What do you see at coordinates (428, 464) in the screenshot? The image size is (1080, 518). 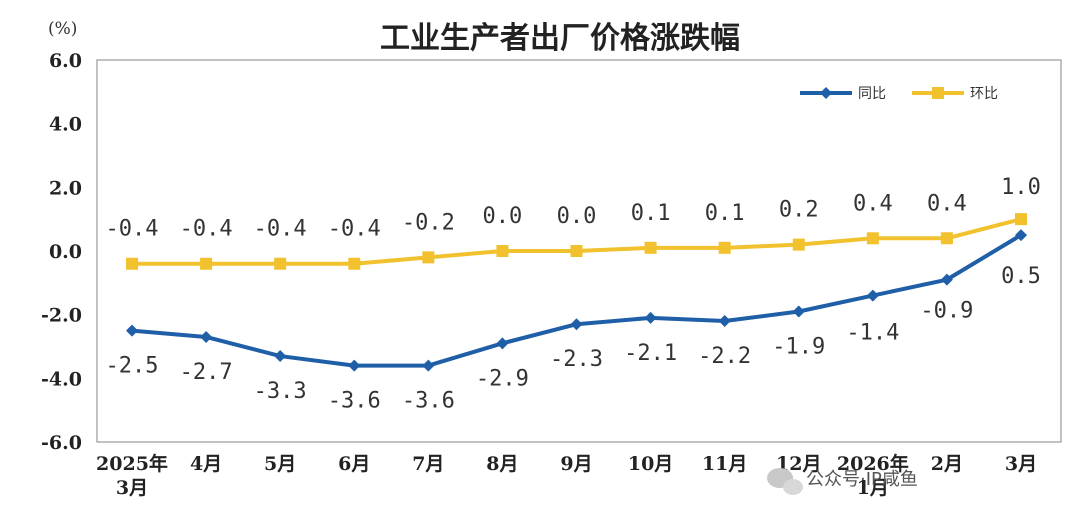 I see `x-tick-label: 7月` at bounding box center [428, 464].